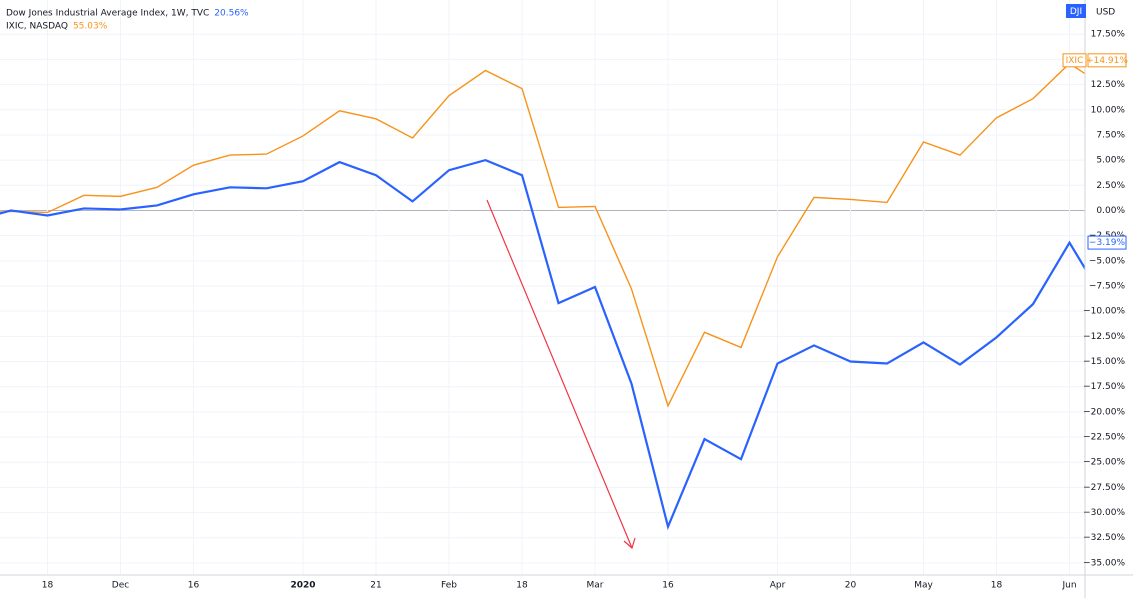 Image resolution: width=1133 pixels, height=602 pixels. Describe the element at coordinates (1068, 586) in the screenshot. I see `x-tick-label: Jun` at that location.